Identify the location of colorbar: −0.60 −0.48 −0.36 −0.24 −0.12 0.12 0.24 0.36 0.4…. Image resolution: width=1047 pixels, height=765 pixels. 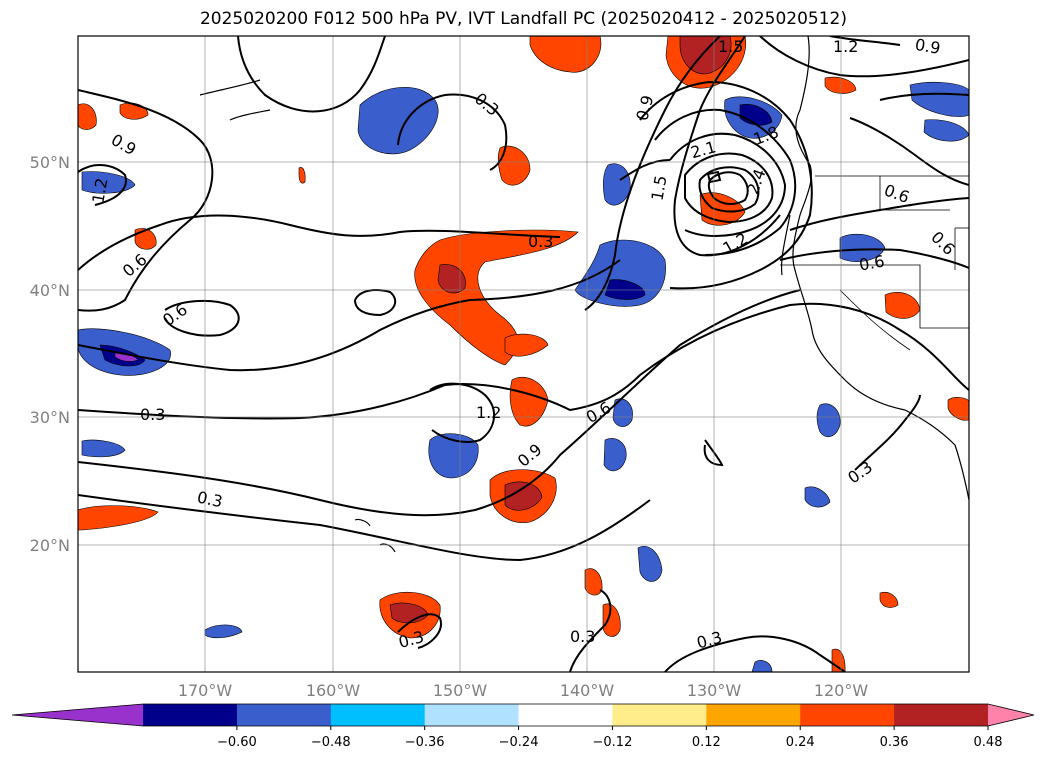
(523, 726).